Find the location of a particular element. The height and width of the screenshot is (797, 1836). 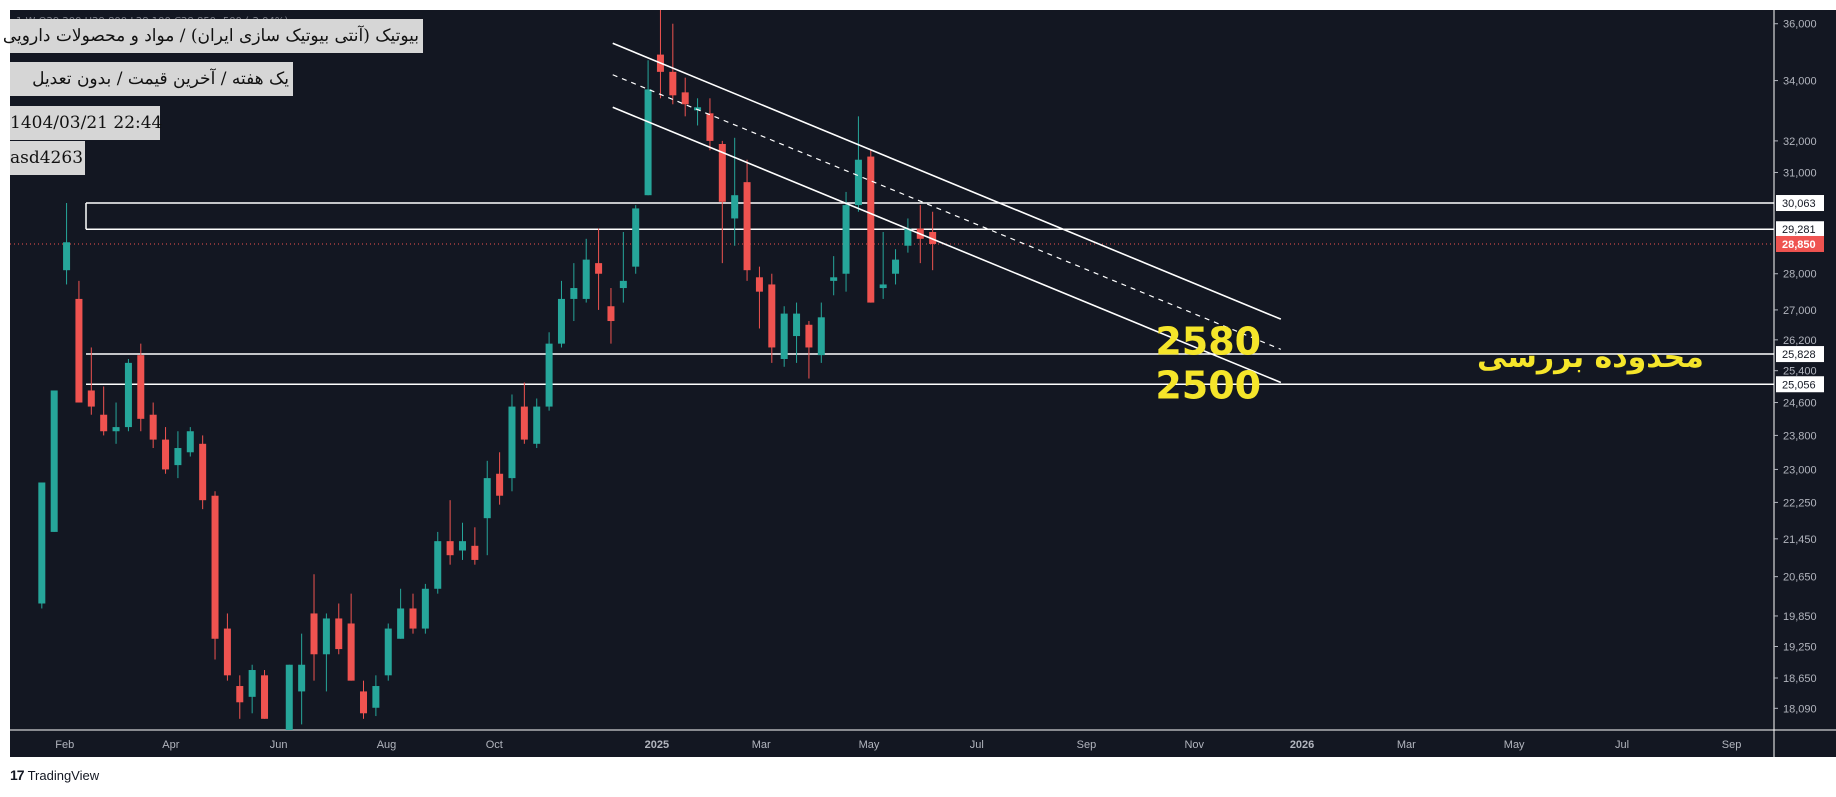

time-tick-label: Mar is located at coordinates (1406, 745).